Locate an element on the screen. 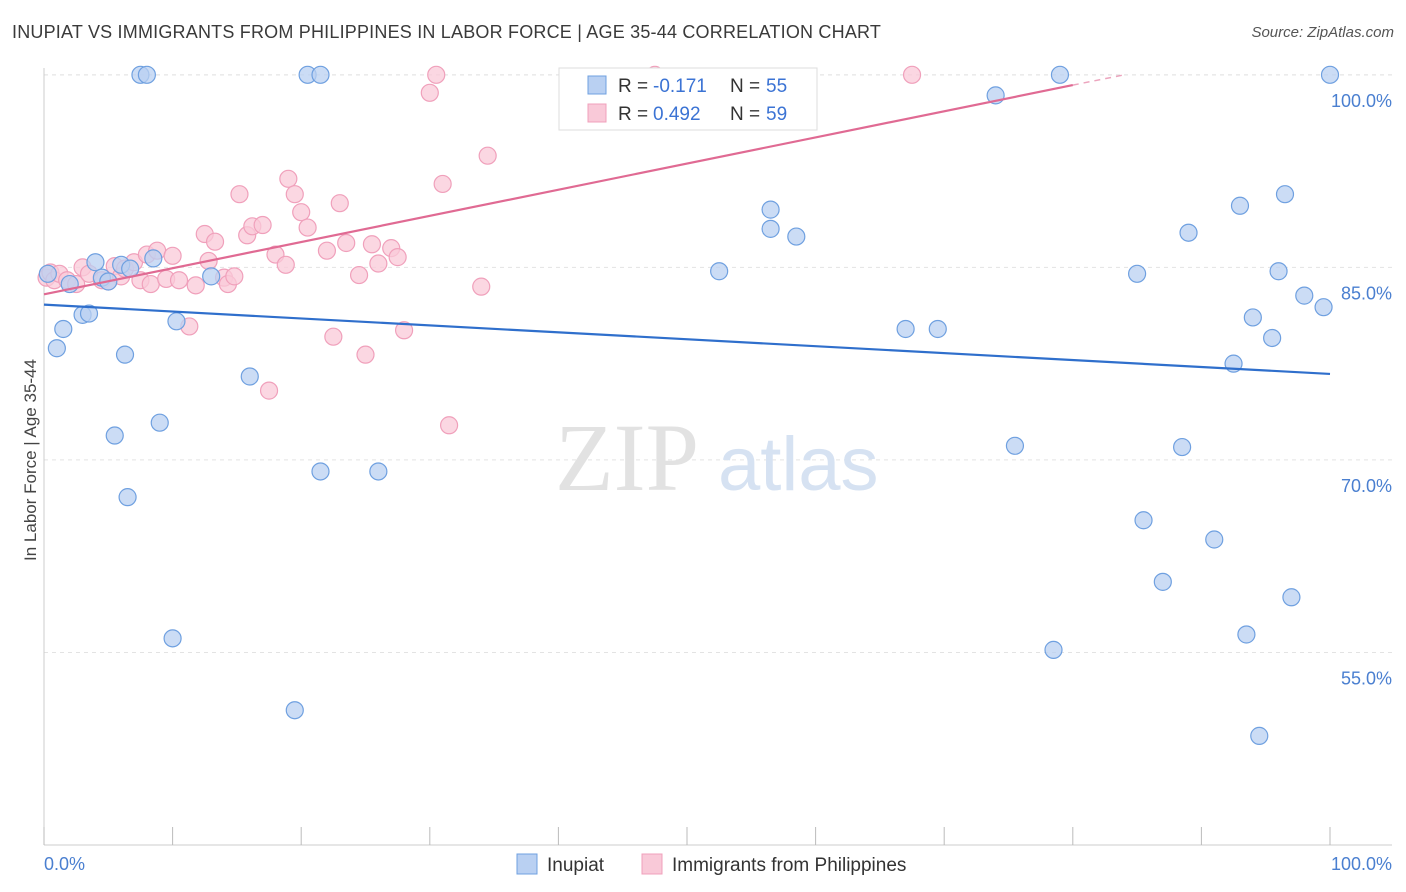  bottom-legend-swatch-philippines is located at coordinates (652, 864).